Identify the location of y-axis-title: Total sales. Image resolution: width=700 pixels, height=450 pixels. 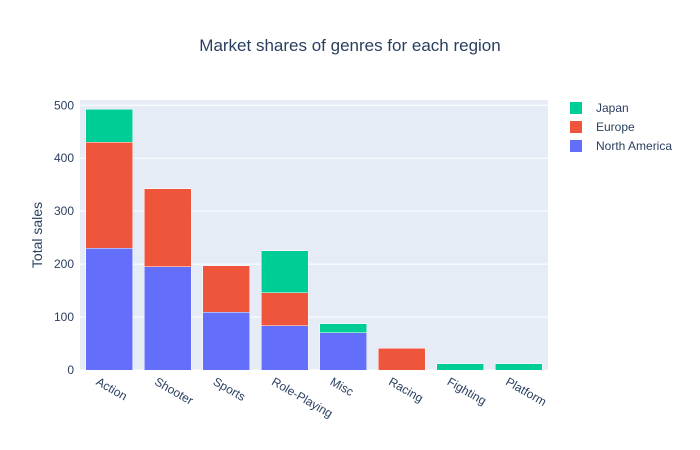
(37, 235).